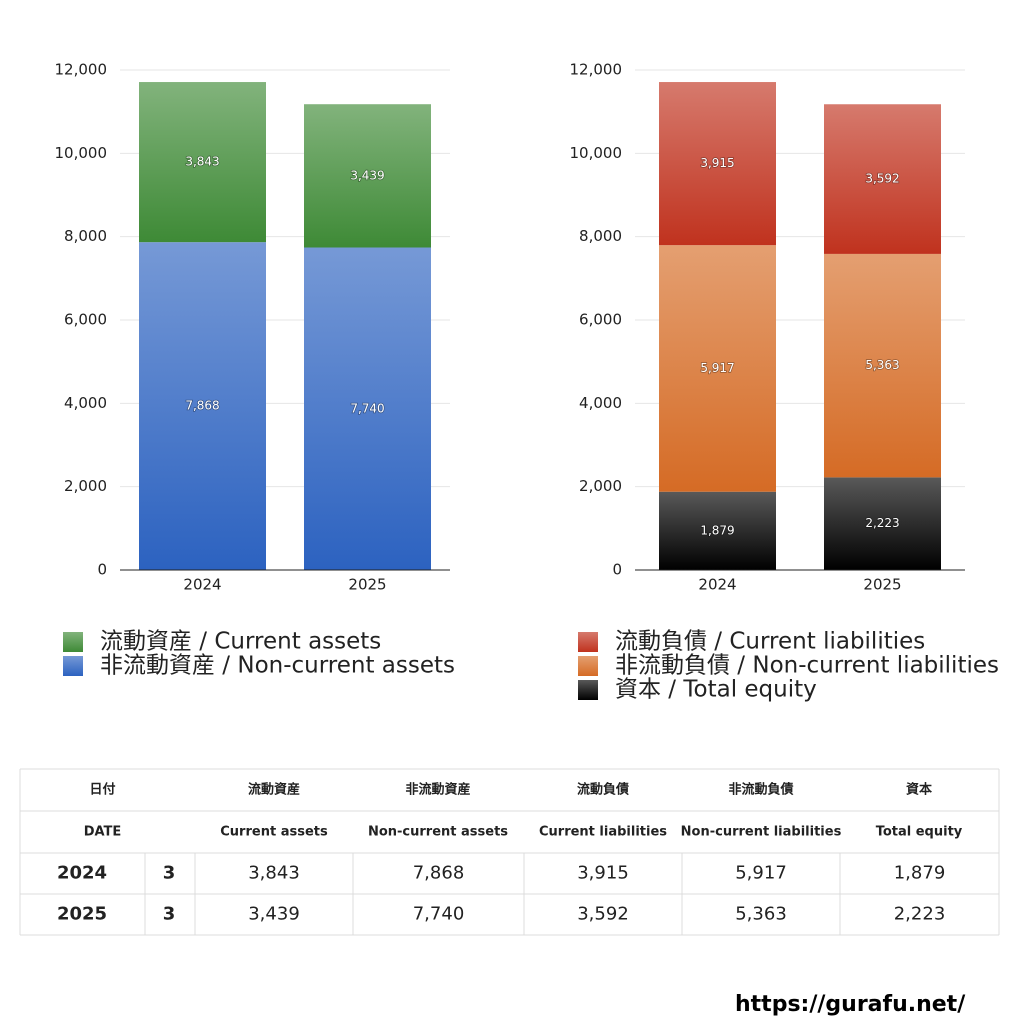 This screenshot has width=1024, height=1024. Describe the element at coordinates (807, 666) in the screenshot. I see `legend-label: 非流動負債 / Non-current liabilities` at that location.